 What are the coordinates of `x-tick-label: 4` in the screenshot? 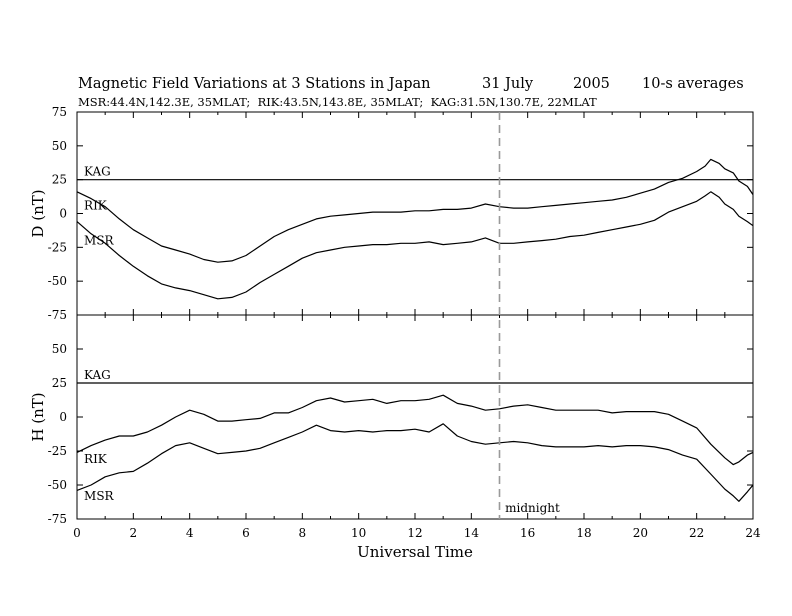 It's located at (190, 533).